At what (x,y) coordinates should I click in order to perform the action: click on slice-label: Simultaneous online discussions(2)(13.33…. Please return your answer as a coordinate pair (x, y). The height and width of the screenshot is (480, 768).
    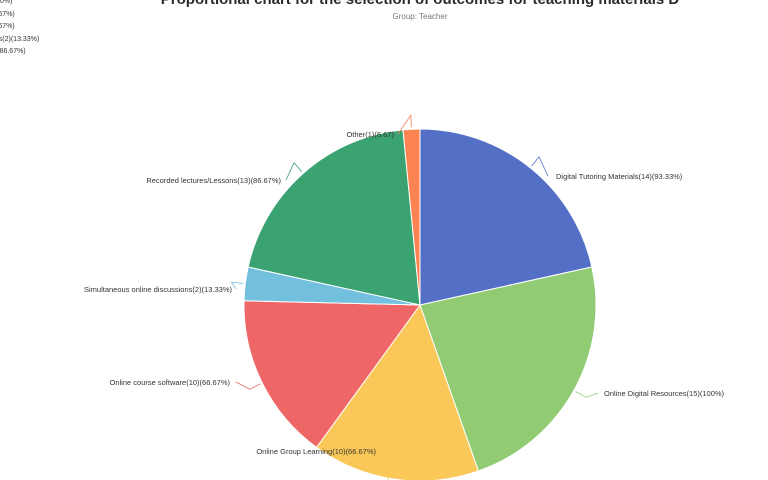
    Looking at the image, I should click on (158, 289).